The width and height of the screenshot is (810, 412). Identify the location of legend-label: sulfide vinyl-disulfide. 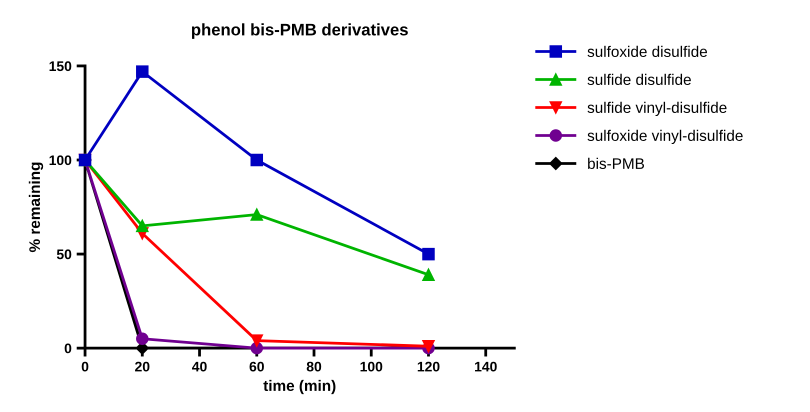
(657, 109).